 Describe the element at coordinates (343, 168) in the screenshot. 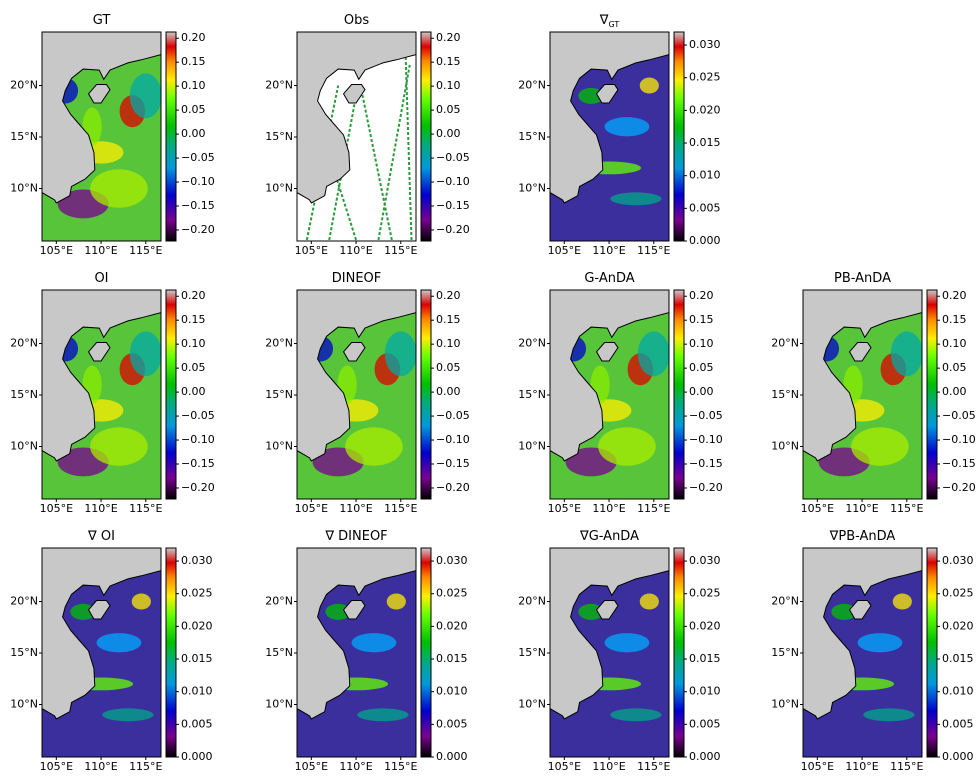

I see `obs-track` at that location.